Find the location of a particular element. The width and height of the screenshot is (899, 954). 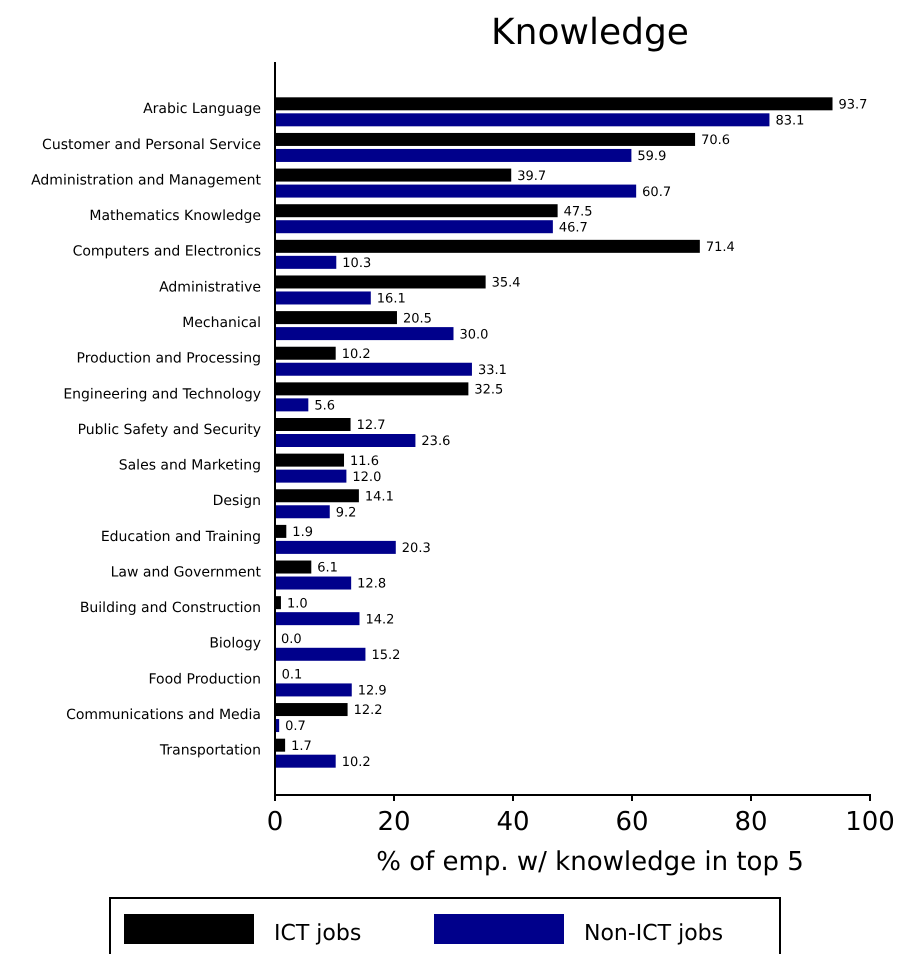

data-label: 15.2 is located at coordinates (385, 655).